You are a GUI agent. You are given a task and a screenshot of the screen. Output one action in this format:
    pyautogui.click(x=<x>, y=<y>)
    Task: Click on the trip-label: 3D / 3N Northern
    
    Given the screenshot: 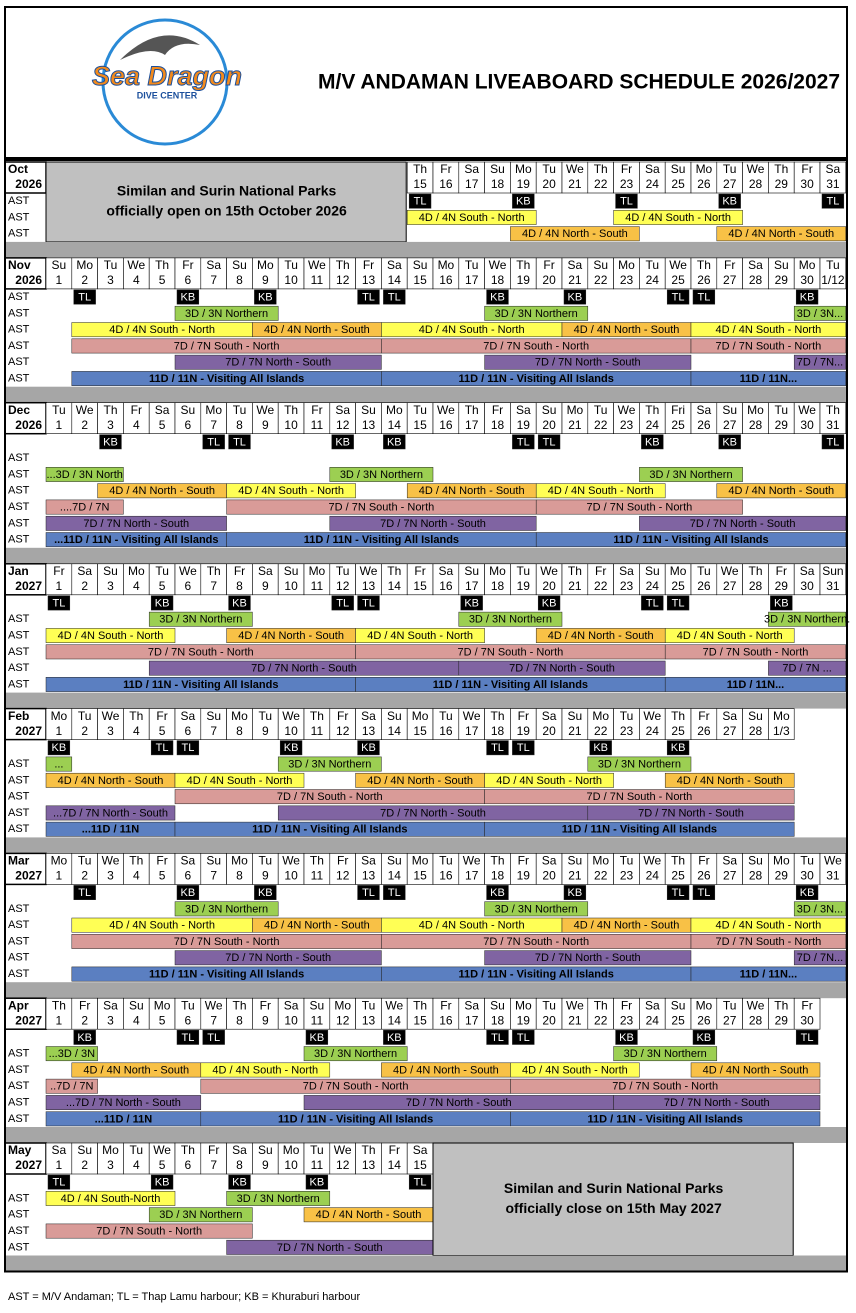 What is the action you would take?
    pyautogui.click(x=355, y=1054)
    